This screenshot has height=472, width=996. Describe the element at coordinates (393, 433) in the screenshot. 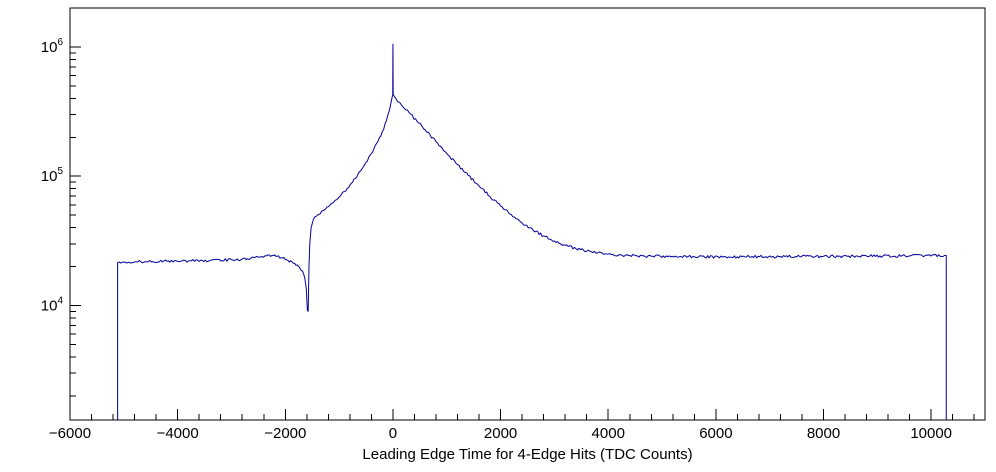

I see `x-tick-label: 0` at that location.